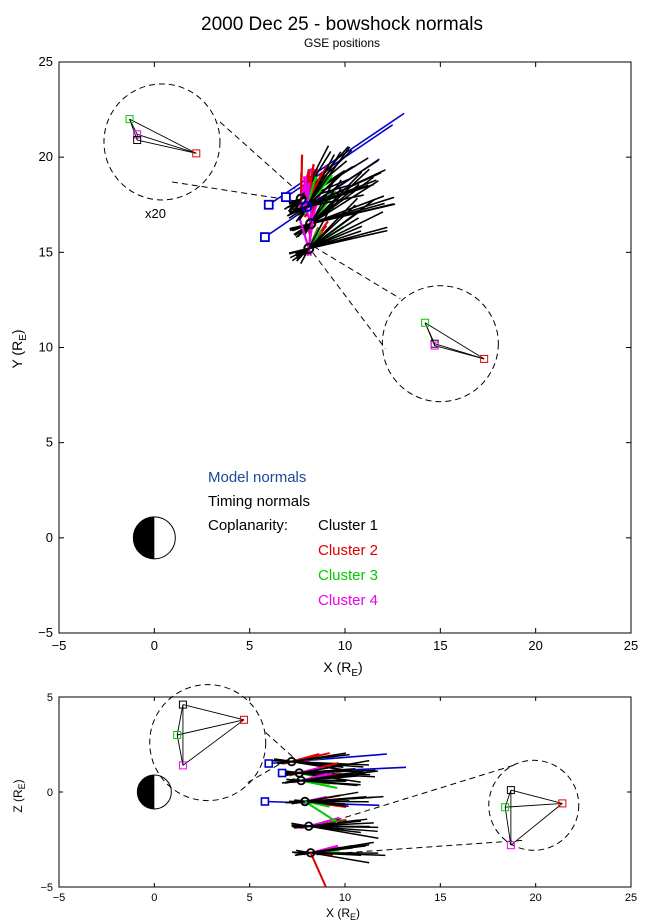 This screenshot has width=653, height=922. What do you see at coordinates (348, 575) in the screenshot?
I see `legend-cluster3: Cluster 3` at bounding box center [348, 575].